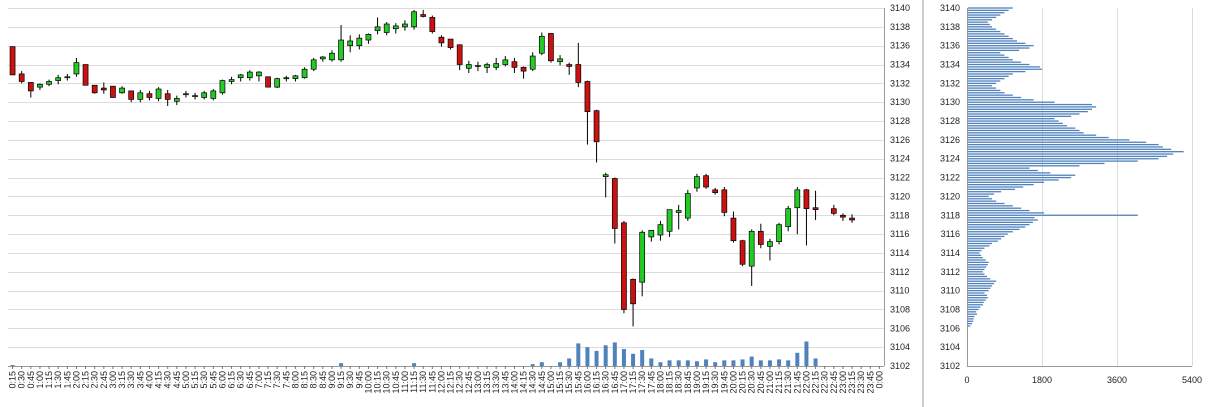 The width and height of the screenshot is (1211, 407). Describe the element at coordinates (950, 102) in the screenshot. I see `profile-price-tick-label: 3130` at that location.